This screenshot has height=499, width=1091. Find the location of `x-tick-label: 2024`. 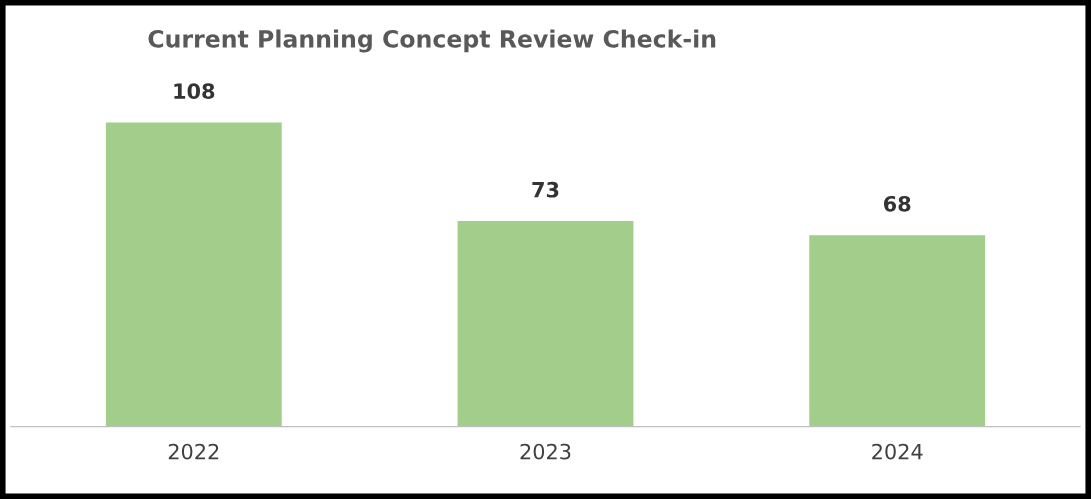

x-tick-label: 2024 is located at coordinates (897, 451).